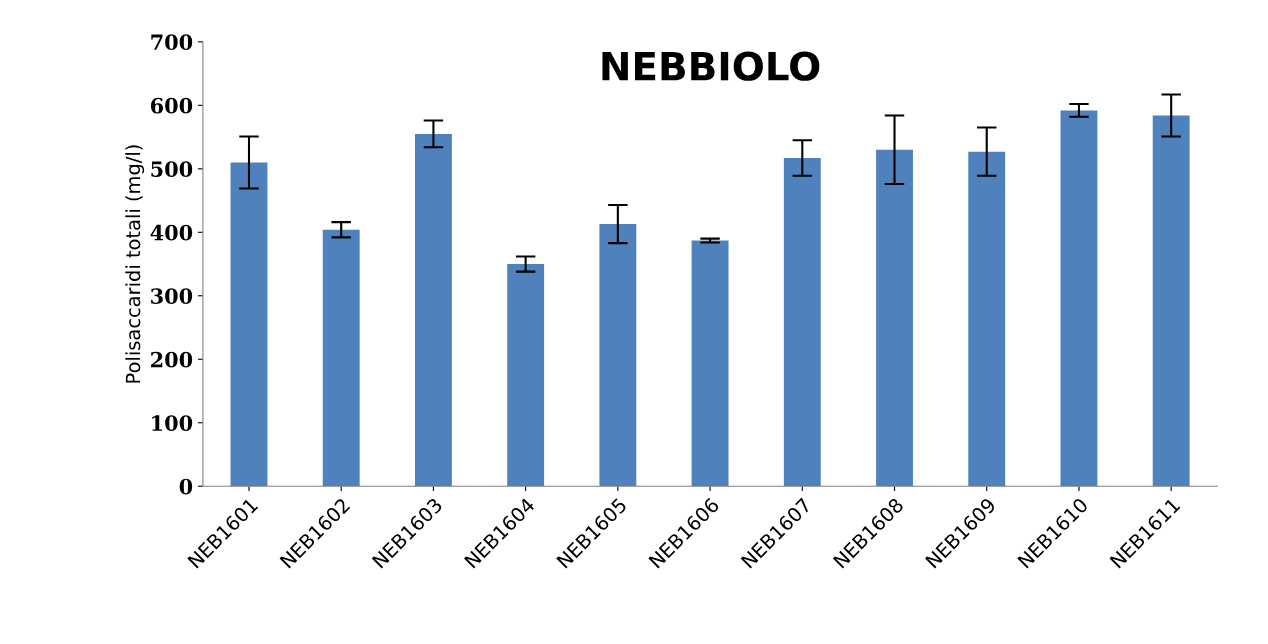 This screenshot has width=1268, height=644. What do you see at coordinates (172, 423) in the screenshot?
I see `y-tick-label: 100` at bounding box center [172, 423].